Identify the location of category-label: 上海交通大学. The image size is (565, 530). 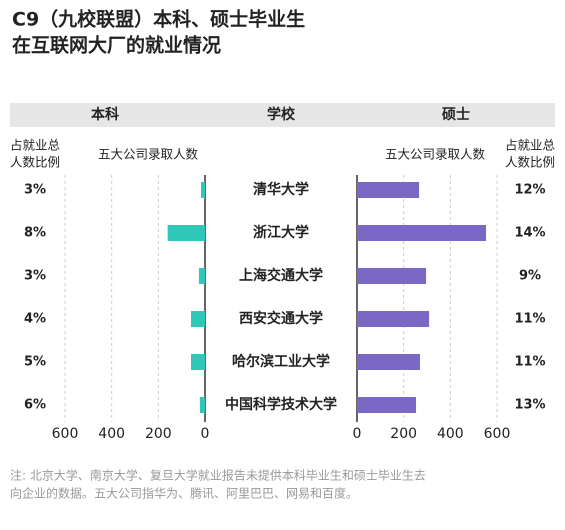
(281, 275).